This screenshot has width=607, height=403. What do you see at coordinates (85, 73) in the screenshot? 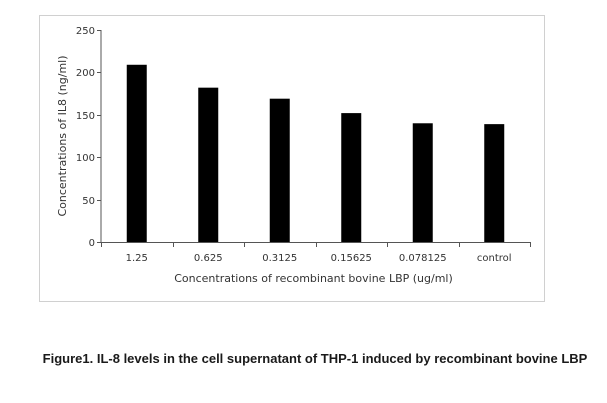
I see `y-tick-label: 200` at bounding box center [85, 73].